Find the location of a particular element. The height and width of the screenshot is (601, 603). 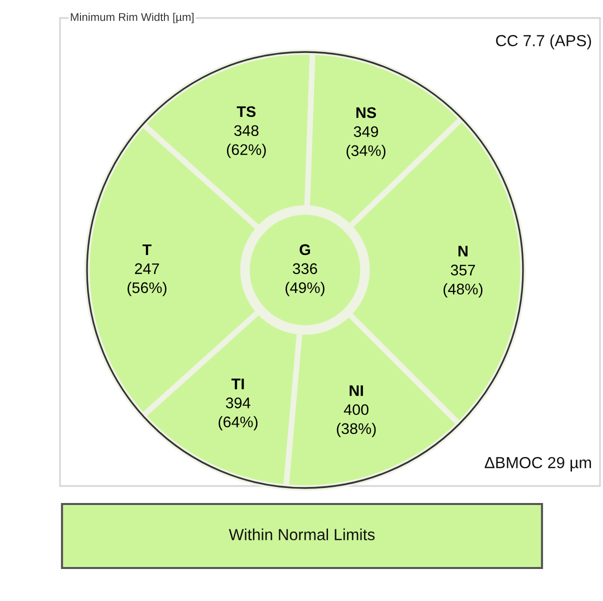

data-label: 336 is located at coordinates (305, 268).